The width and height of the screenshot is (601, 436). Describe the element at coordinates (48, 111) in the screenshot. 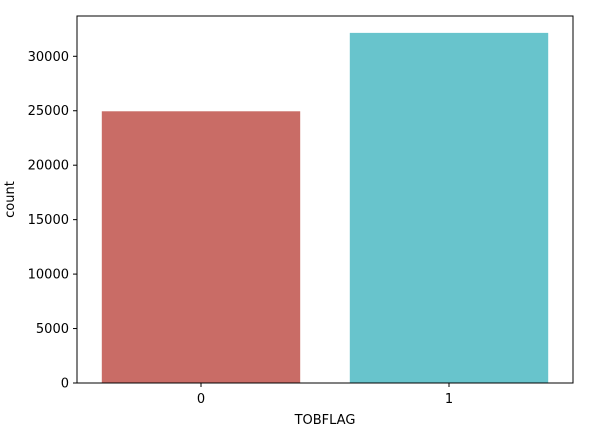

I see `y-tick-label: 25000` at that location.